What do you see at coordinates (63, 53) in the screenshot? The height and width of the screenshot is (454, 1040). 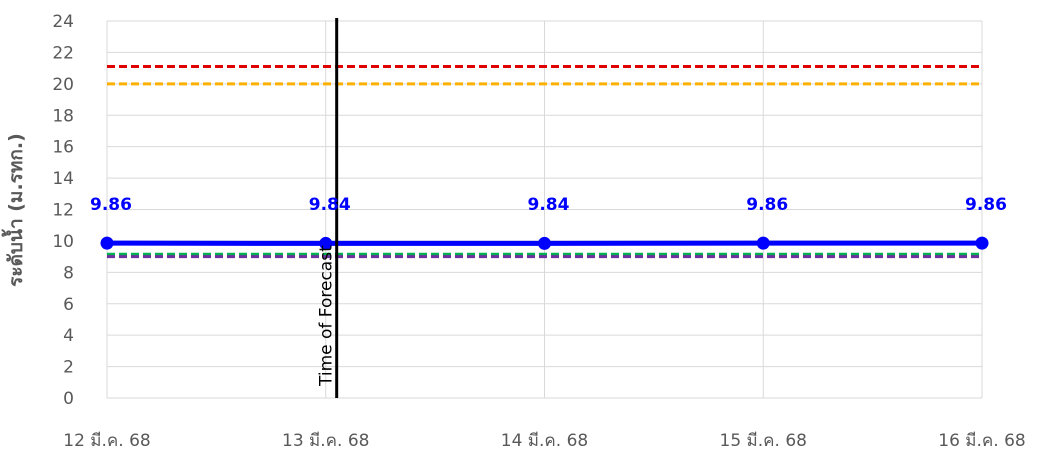 I see `y-tick-label: 22` at bounding box center [63, 53].